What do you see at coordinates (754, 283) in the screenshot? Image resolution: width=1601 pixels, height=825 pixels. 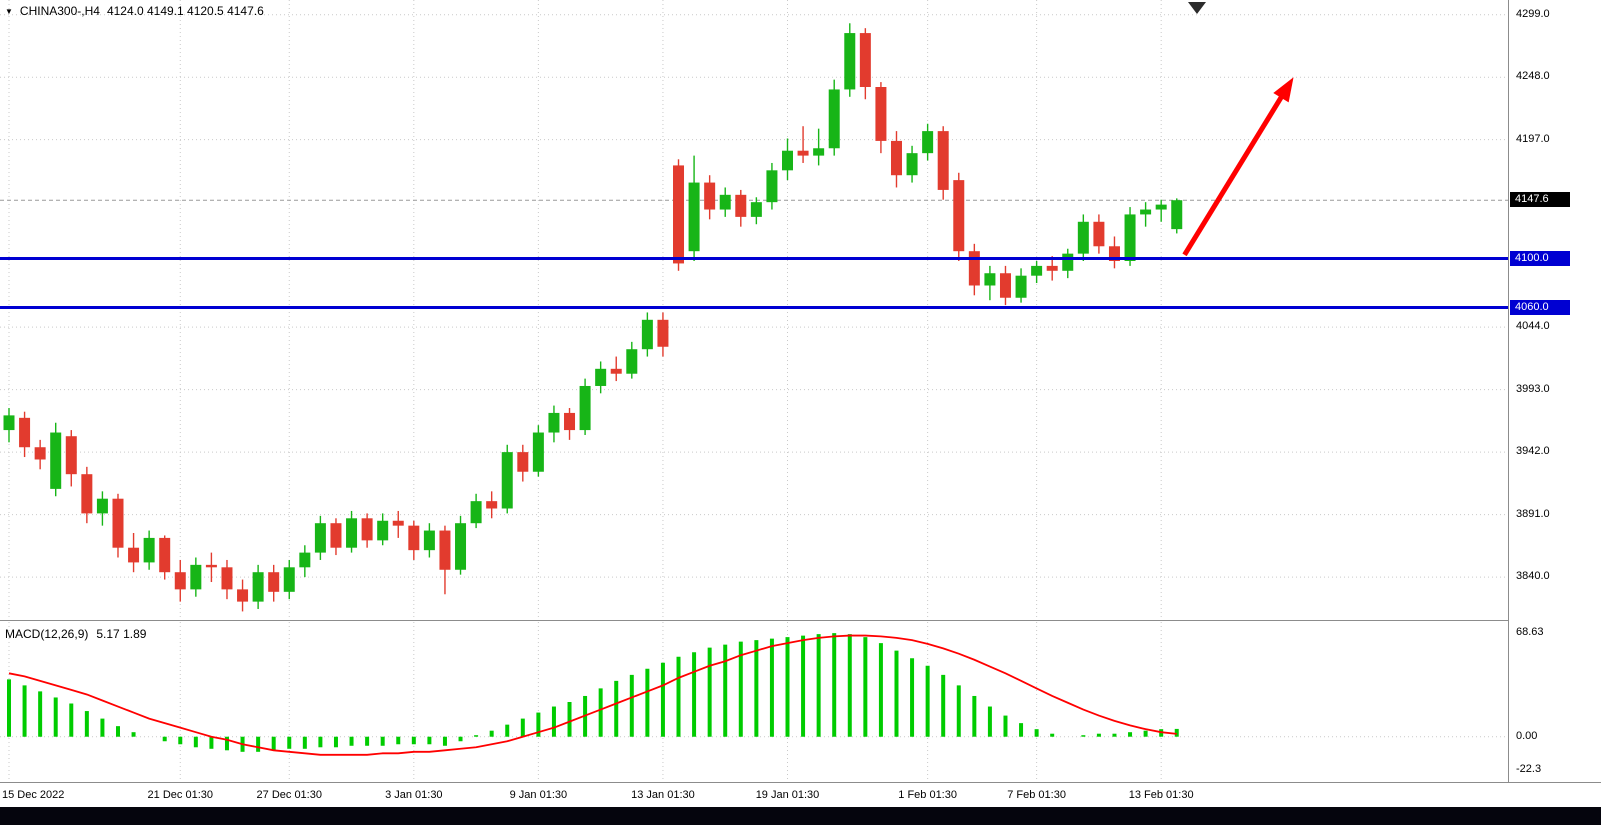 I see `support-resistance-lines` at bounding box center [754, 283].